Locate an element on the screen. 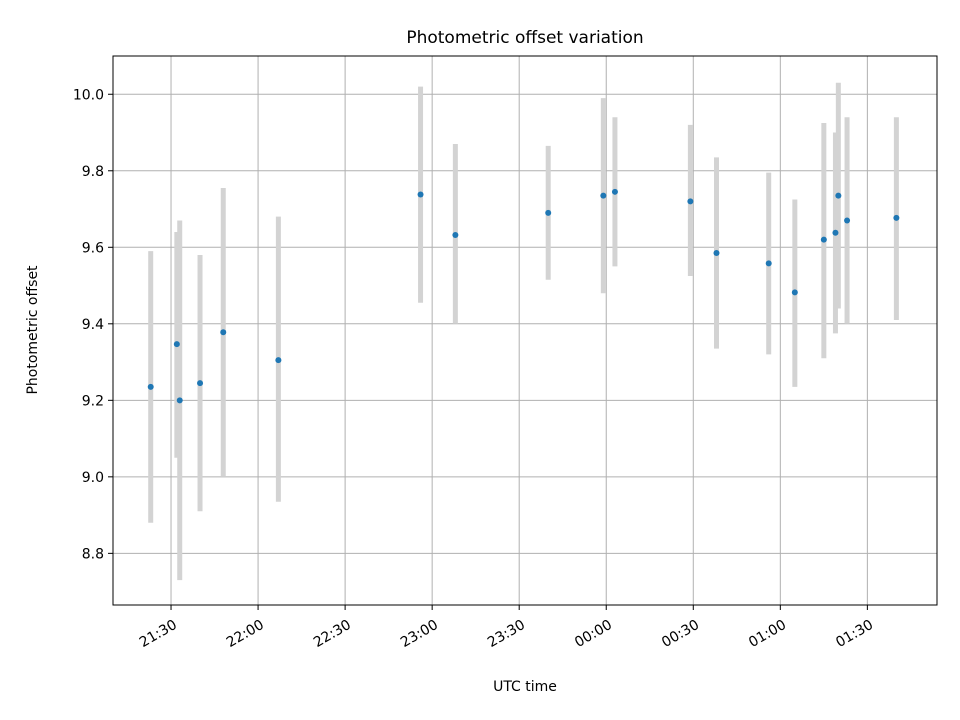 This screenshot has width=960, height=720. y-axis-ticks: 8.8 9.0 9.2 9.4 9.6 9.8 10.0 is located at coordinates (93, 324).